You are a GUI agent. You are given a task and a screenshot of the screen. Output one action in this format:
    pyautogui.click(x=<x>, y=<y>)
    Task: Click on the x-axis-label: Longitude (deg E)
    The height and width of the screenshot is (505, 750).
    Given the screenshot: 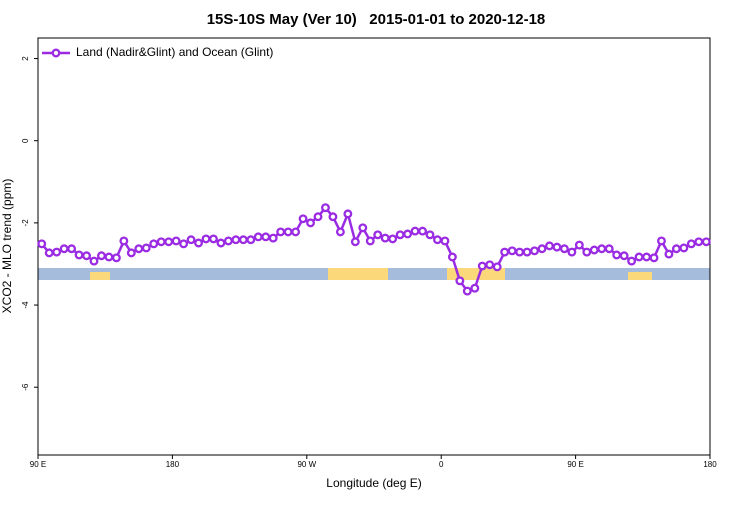 What is the action you would take?
    pyautogui.click(x=373, y=483)
    